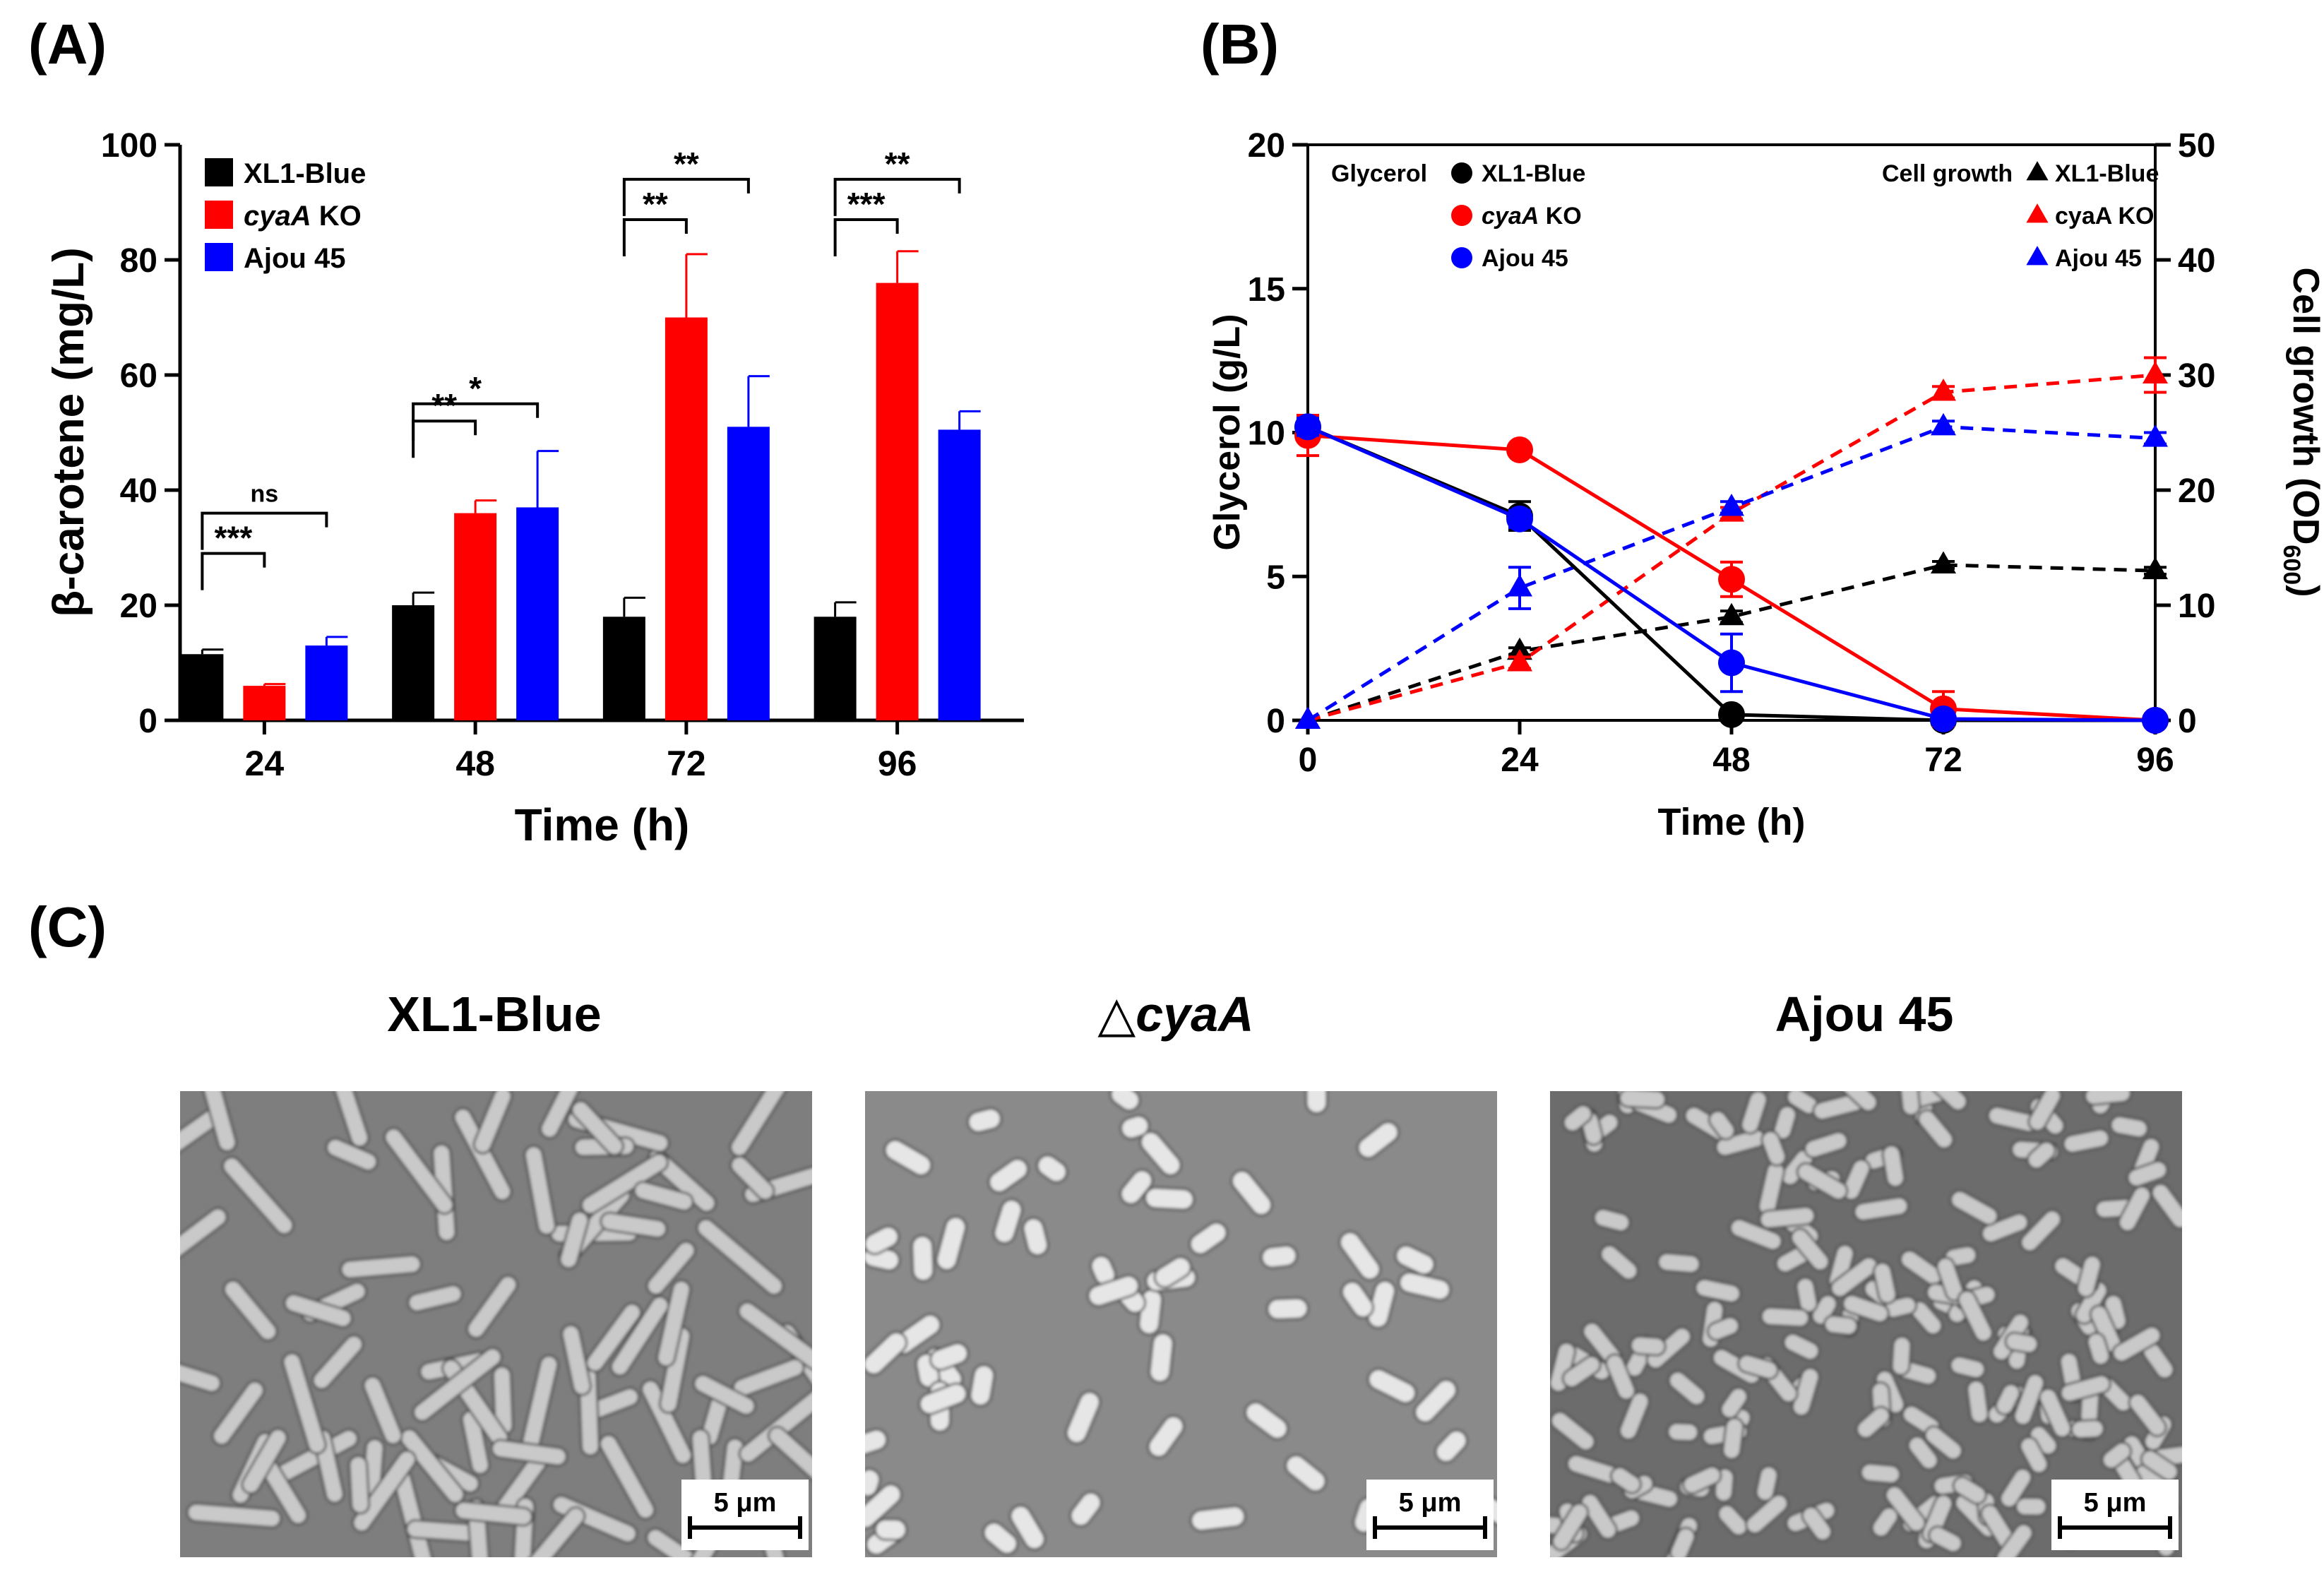 This screenshot has width=2324, height=1577. I want to click on legend-glycerol-marker, so click(1461, 173).